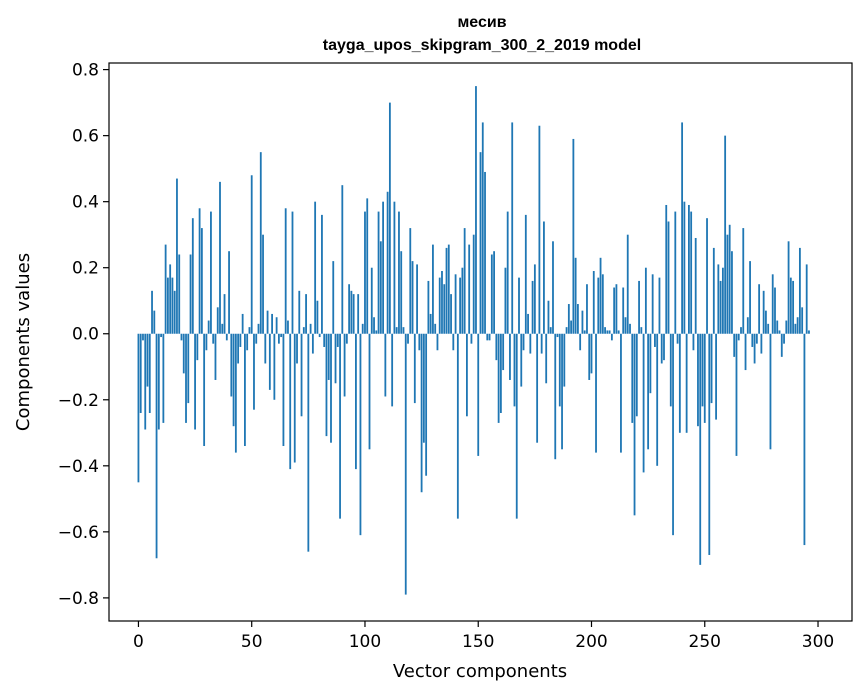 This screenshot has width=867, height=696. I want to click on y-tick-label: 0.0, so click(85, 335).